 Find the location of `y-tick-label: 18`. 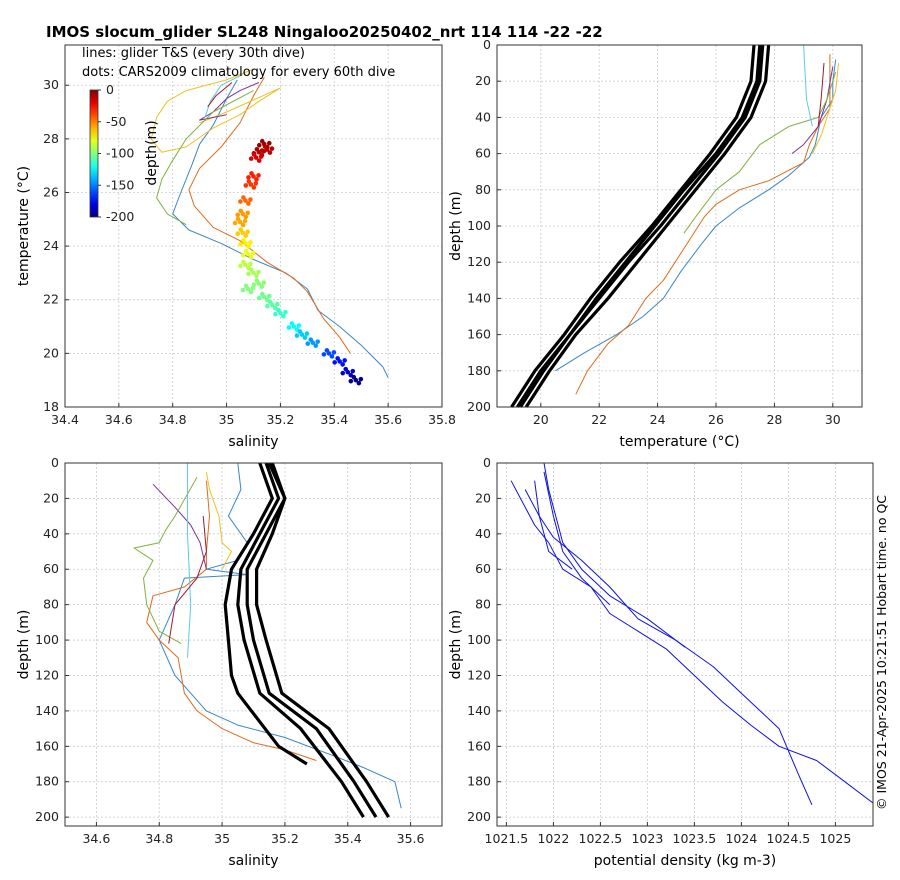

y-tick-label: 18 is located at coordinates (51, 406).